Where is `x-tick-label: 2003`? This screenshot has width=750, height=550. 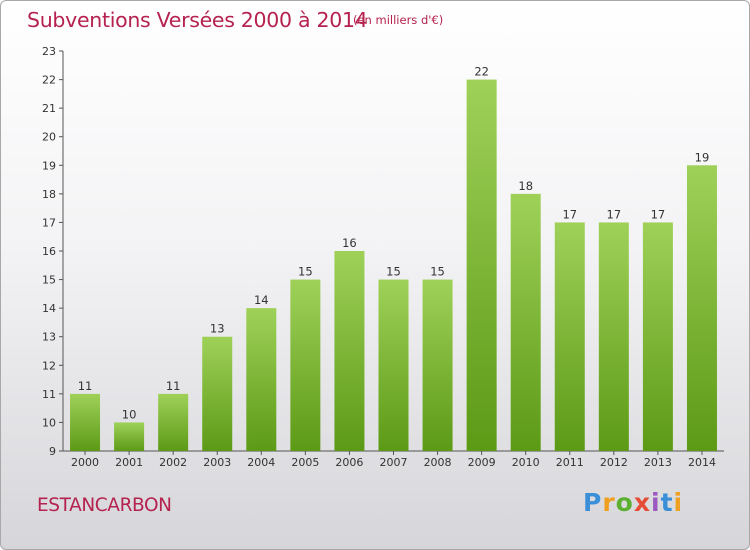 x-tick-label: 2003 is located at coordinates (217, 462).